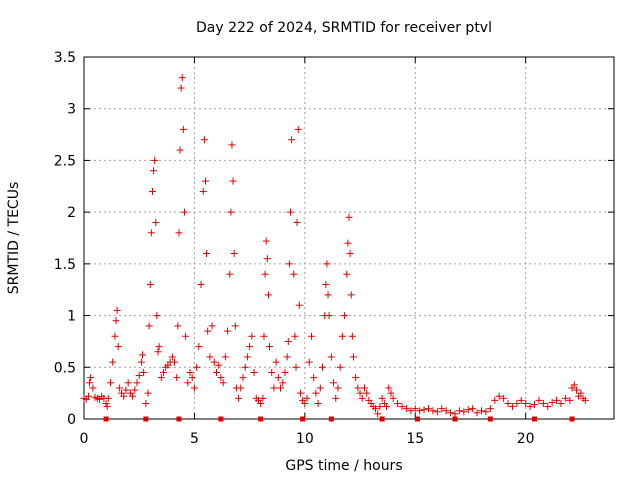 The image size is (640, 480). I want to click on y-tick-label: 0, so click(71, 420).